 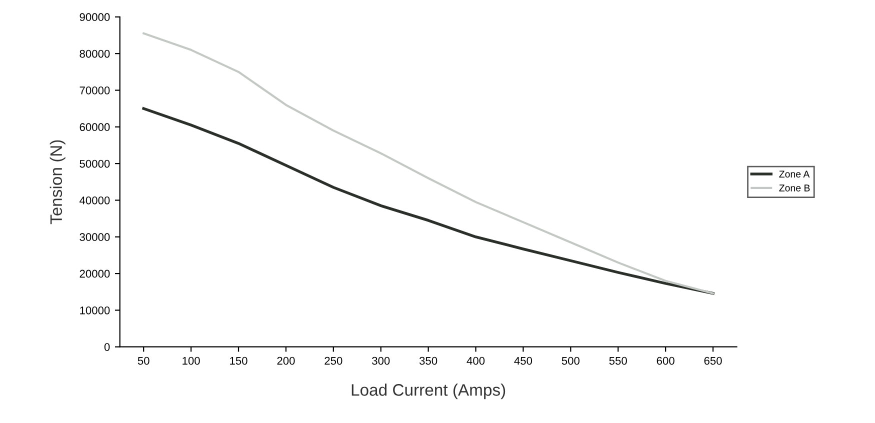 I want to click on y-axis-title: Tension (N), so click(x=58, y=182).